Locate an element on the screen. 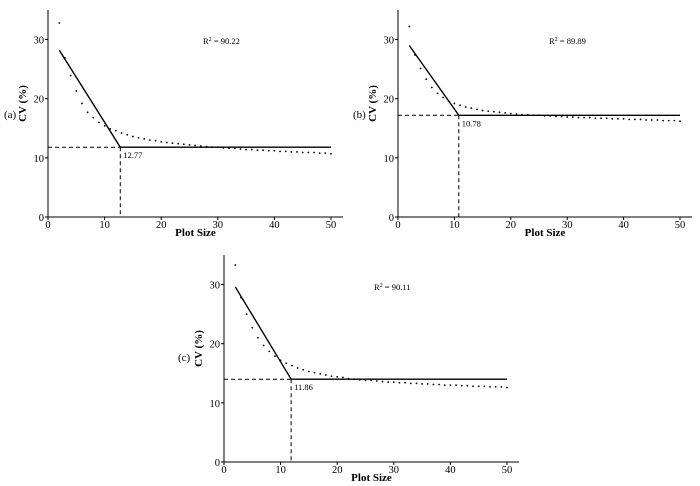 This screenshot has width=700, height=486. x-axis-label: Plot Size is located at coordinates (195, 233).